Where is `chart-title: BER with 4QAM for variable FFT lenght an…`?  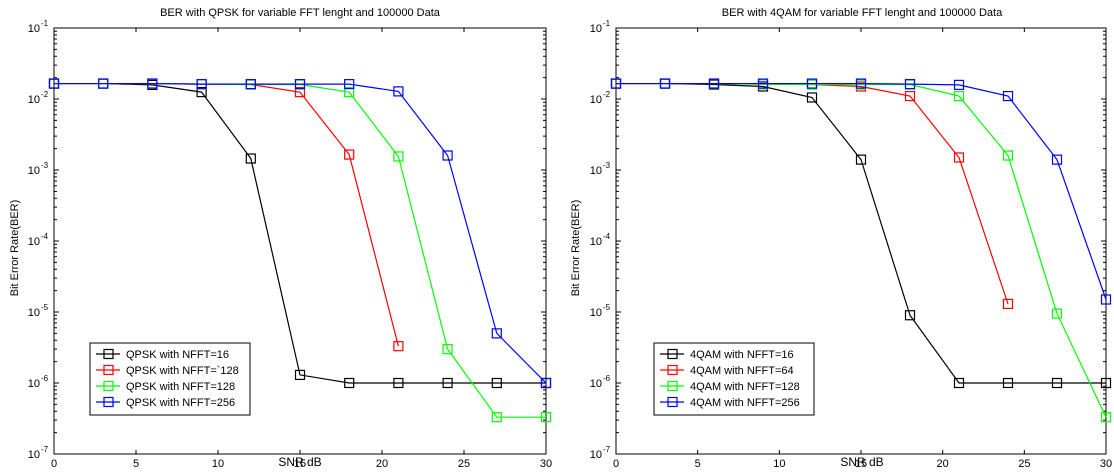 chart-title: BER with 4QAM for variable FFT lenght an… is located at coordinates (862, 13).